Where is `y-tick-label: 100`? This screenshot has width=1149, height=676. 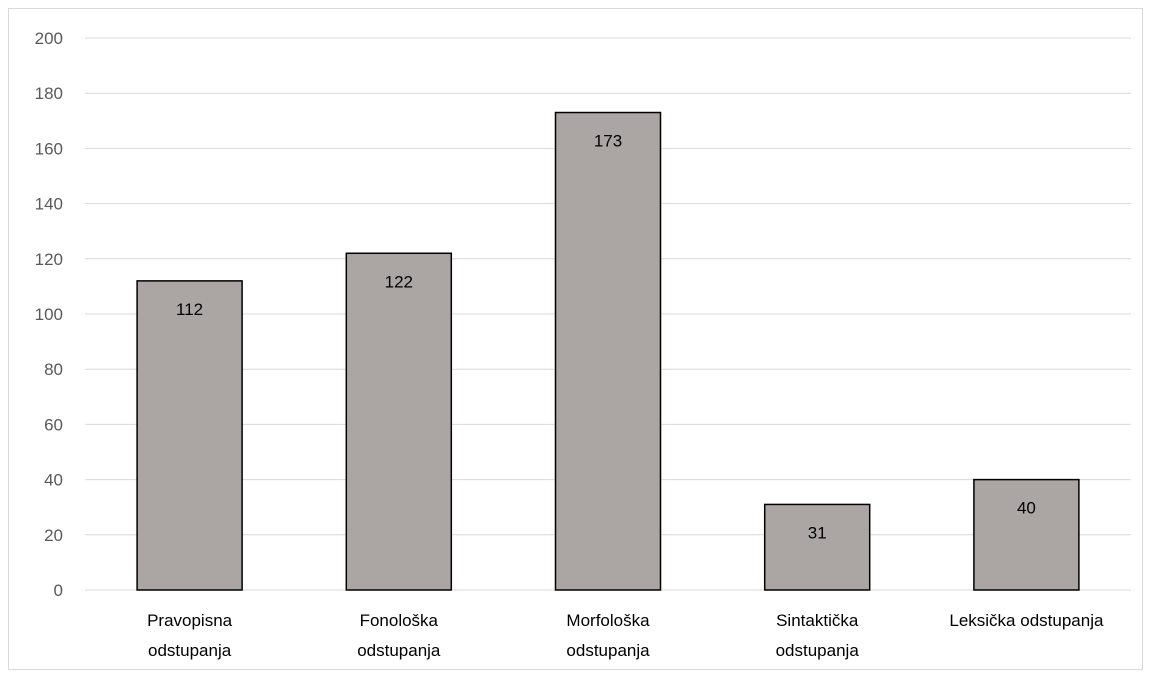
y-tick-label: 100 is located at coordinates (49, 314).